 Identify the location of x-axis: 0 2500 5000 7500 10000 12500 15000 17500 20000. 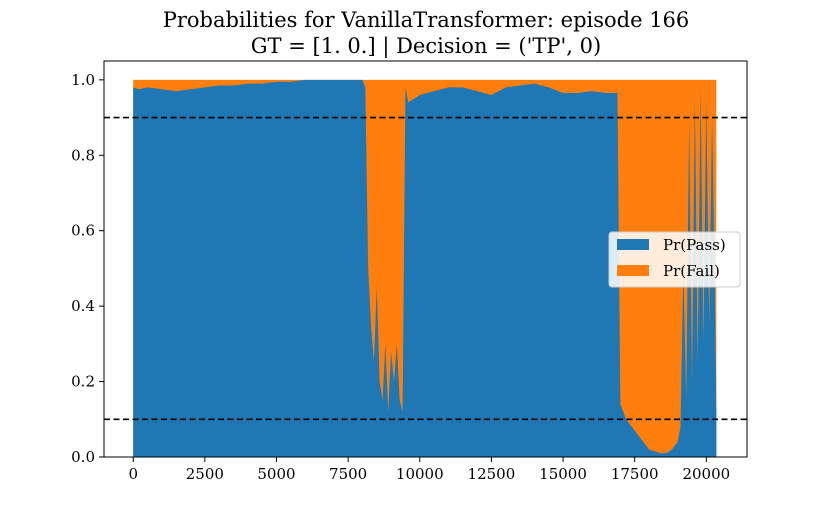
(429, 470).